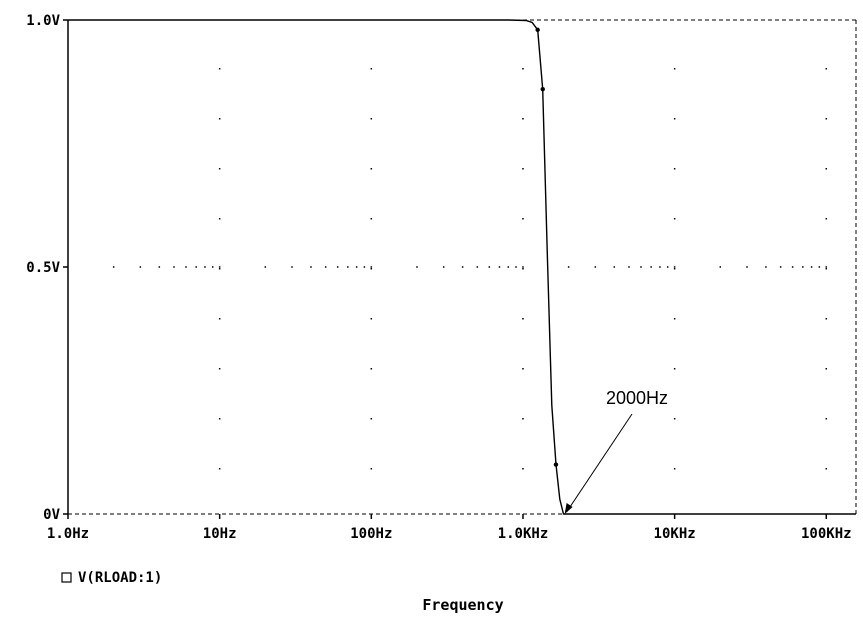  What do you see at coordinates (371, 534) in the screenshot?
I see `x-tick-label: 100Hz` at bounding box center [371, 534].